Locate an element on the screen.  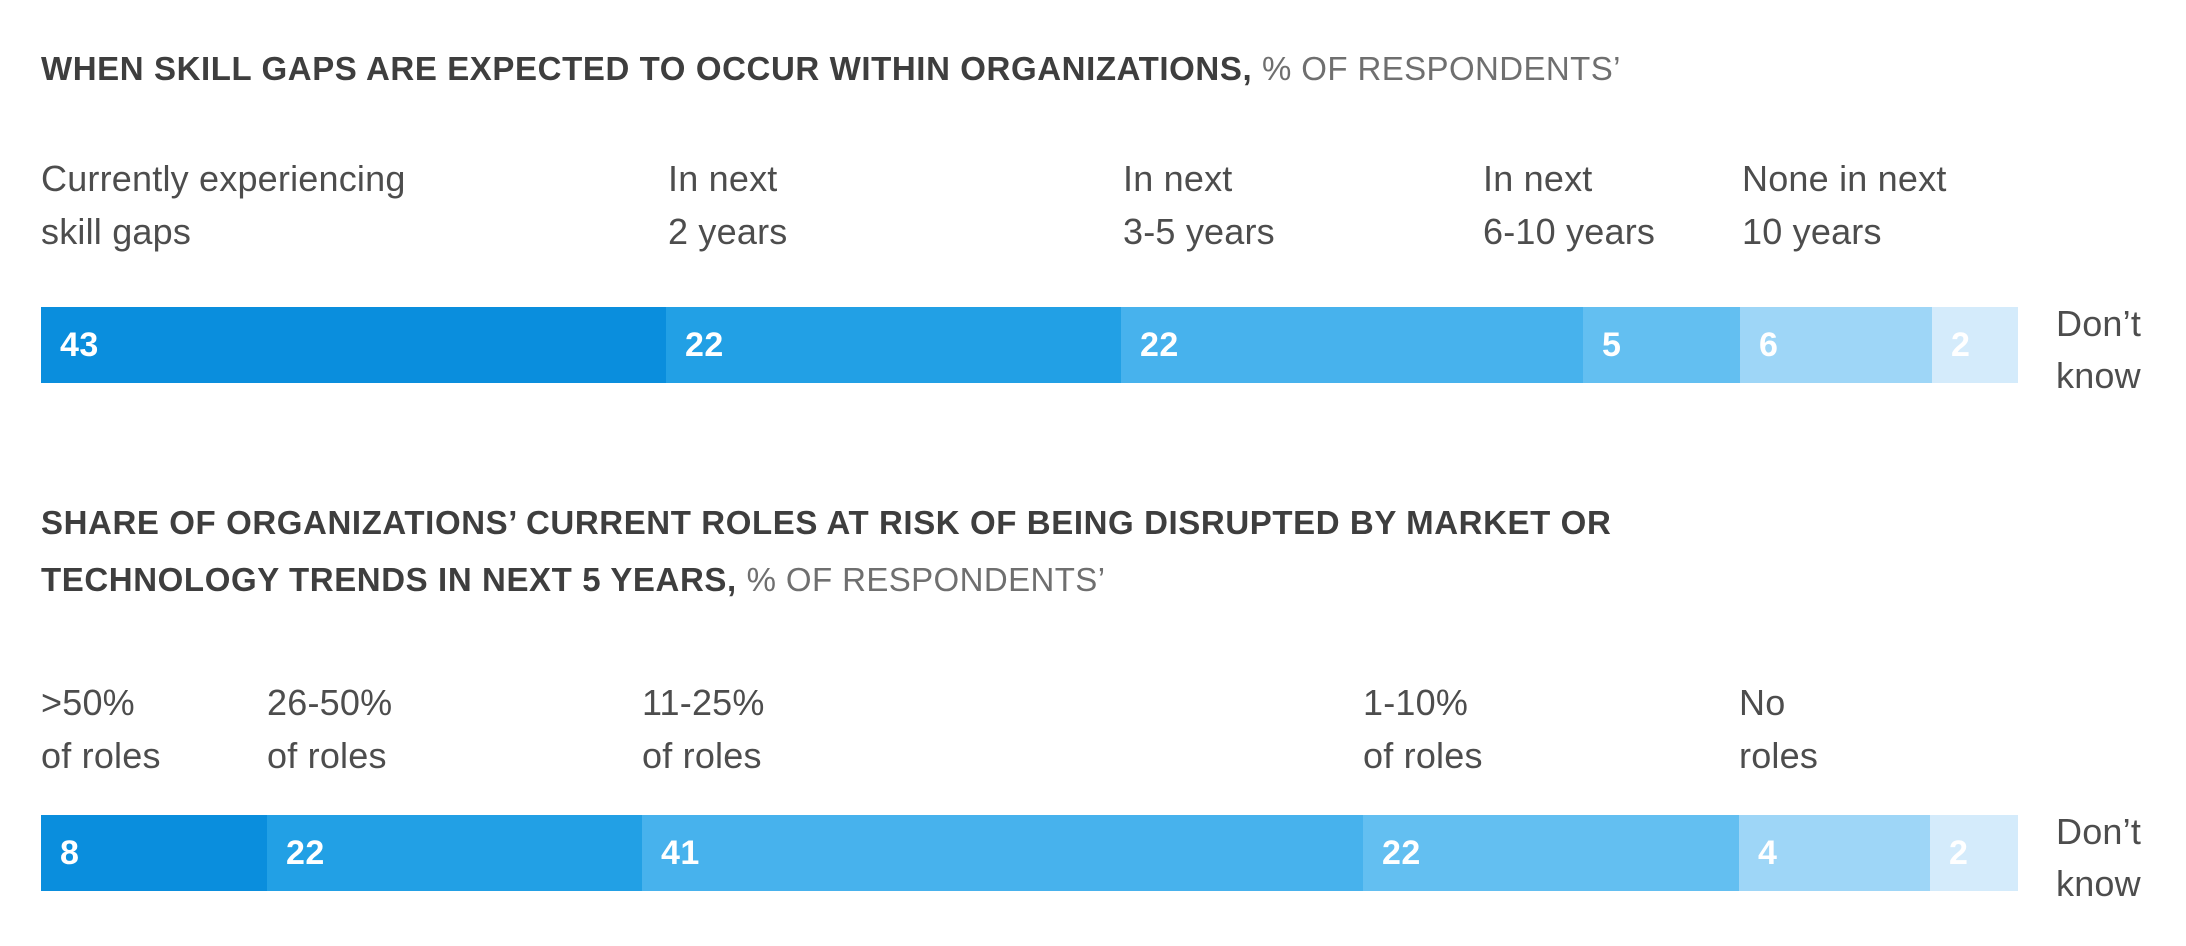
chart1-segment-dont-know: 2 is located at coordinates (1975, 345).